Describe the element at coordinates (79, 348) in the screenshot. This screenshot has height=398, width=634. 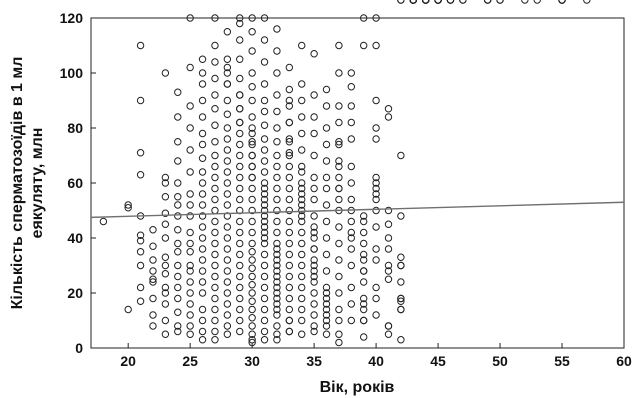
I see `y-tick-label: 0` at that location.